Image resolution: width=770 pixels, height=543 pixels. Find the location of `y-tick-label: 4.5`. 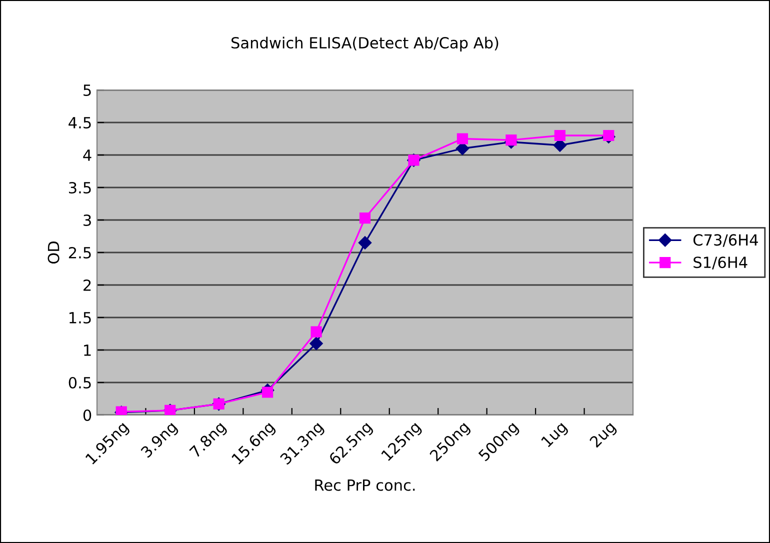

y-tick-label: 4.5 is located at coordinates (79, 123).